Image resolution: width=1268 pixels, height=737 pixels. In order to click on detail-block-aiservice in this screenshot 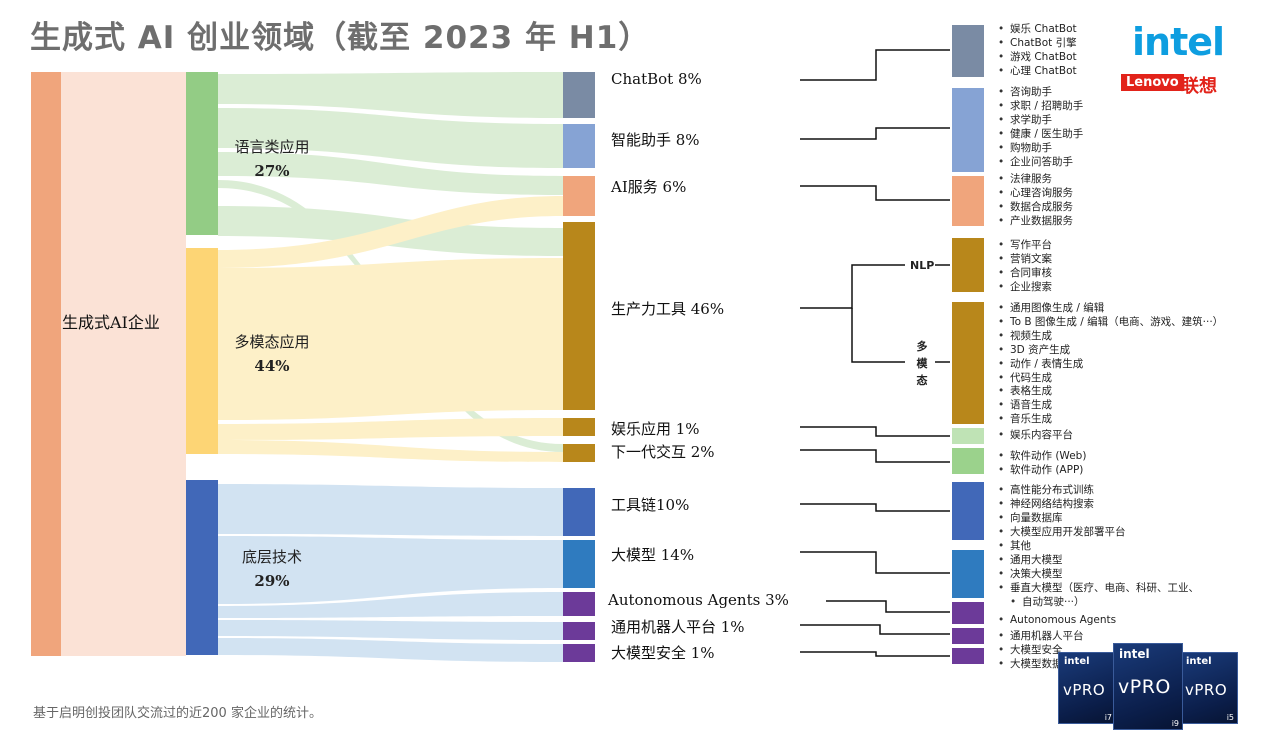, I will do `click(968, 201)`.